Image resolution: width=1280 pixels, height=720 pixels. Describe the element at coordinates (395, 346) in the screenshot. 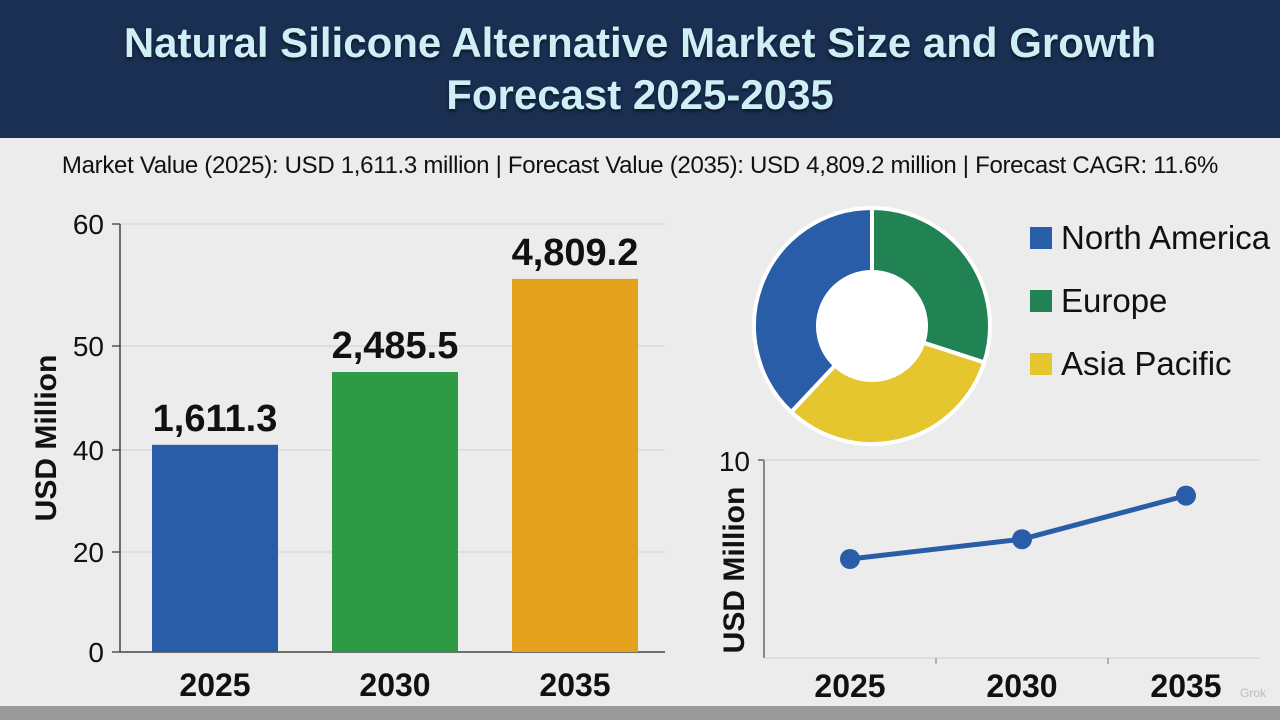

I see `bar-value-label: 2,485.5` at that location.